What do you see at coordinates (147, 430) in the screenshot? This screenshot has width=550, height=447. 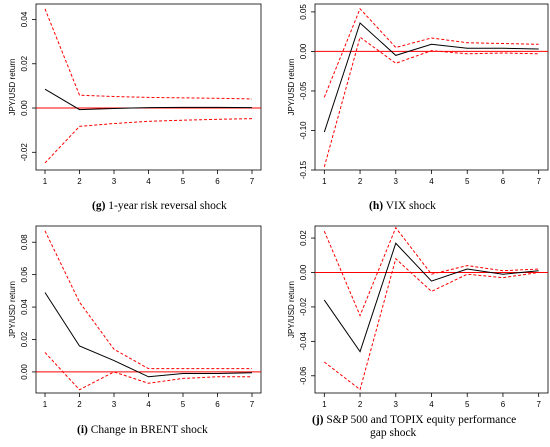 I see `caption-i-text: Change in BRENT shock` at bounding box center [147, 430].